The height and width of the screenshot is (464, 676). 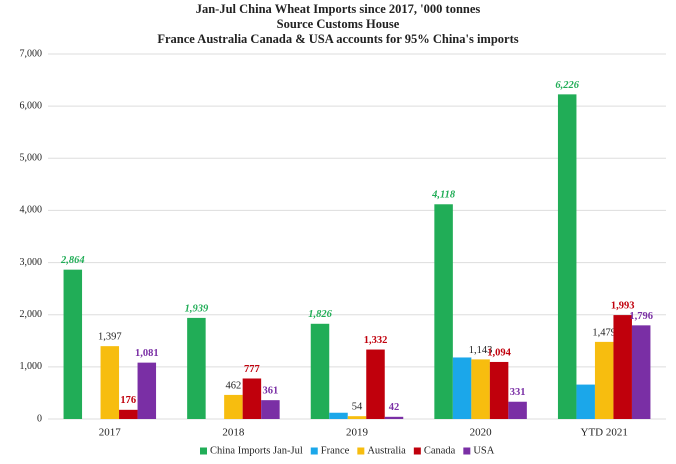 What do you see at coordinates (481, 433) in the screenshot?
I see `x-tick-label: 2020` at bounding box center [481, 433].